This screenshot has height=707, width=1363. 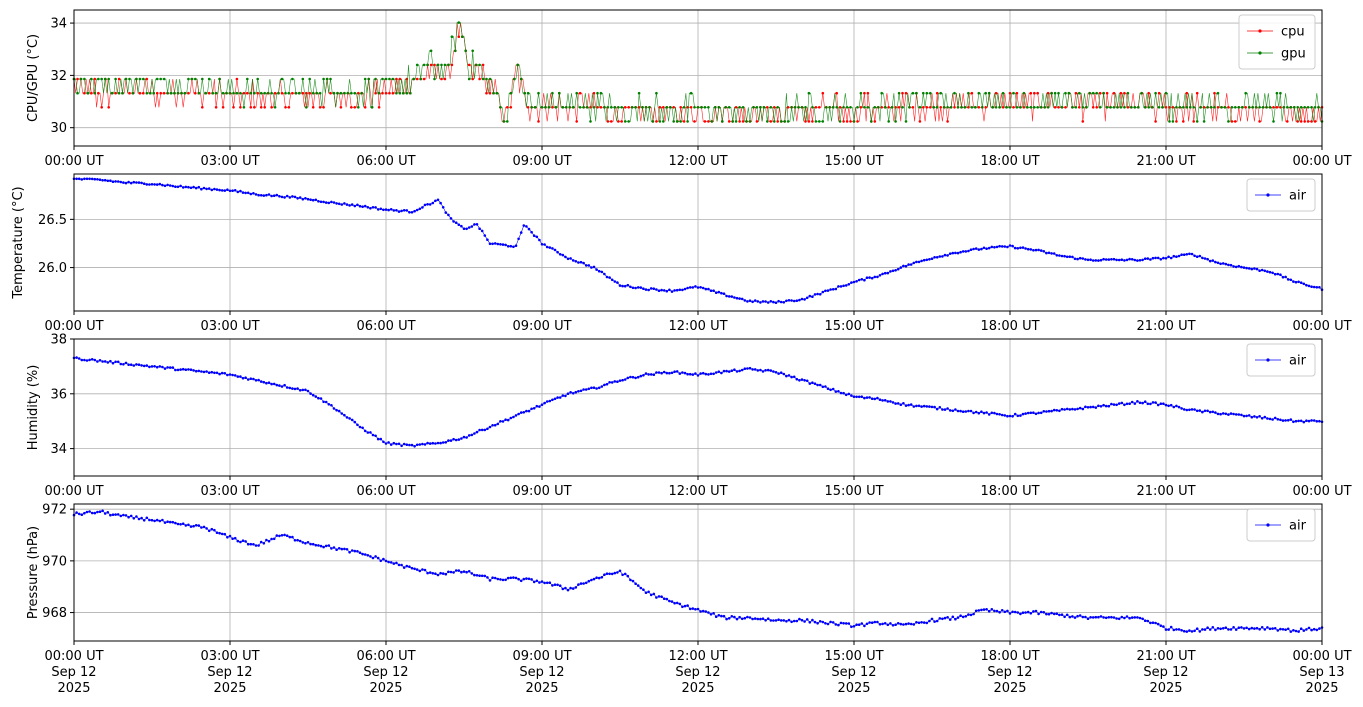 What do you see at coordinates (385, 326) in the screenshot?
I see `x-tick-label: 06:00 UT` at bounding box center [385, 326].